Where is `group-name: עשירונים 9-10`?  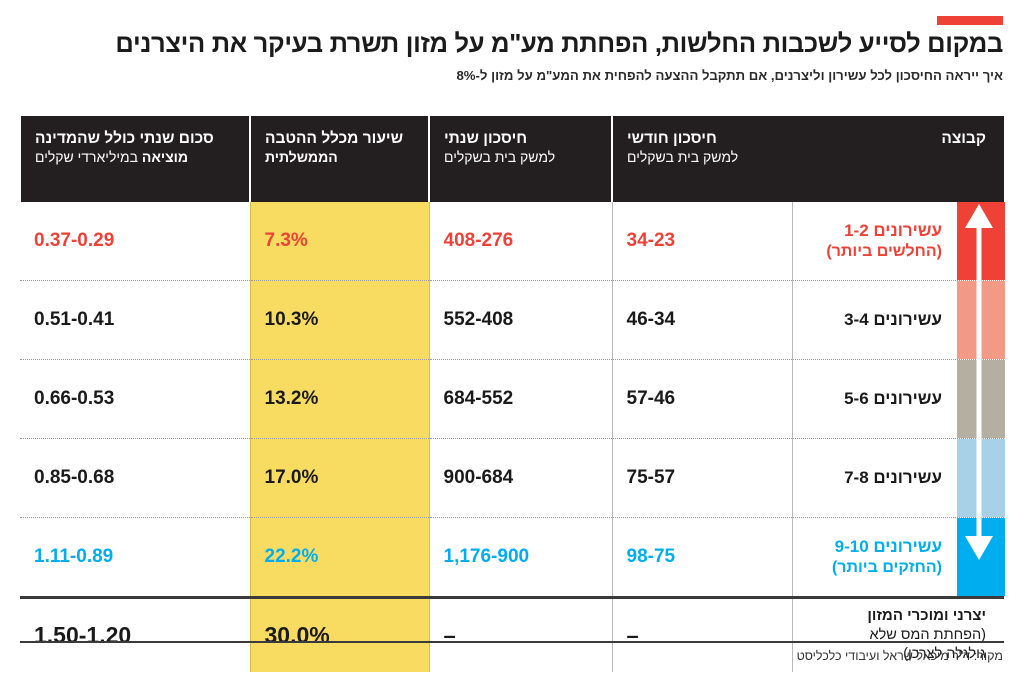
group-name: עשירונים 9-10 is located at coordinates (888, 546).